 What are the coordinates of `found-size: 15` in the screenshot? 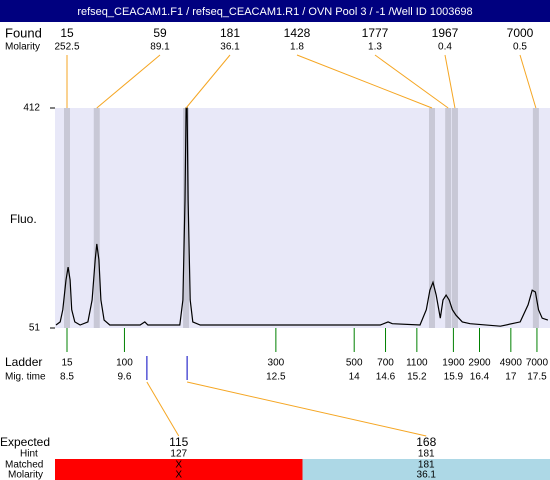 It's located at (67, 33).